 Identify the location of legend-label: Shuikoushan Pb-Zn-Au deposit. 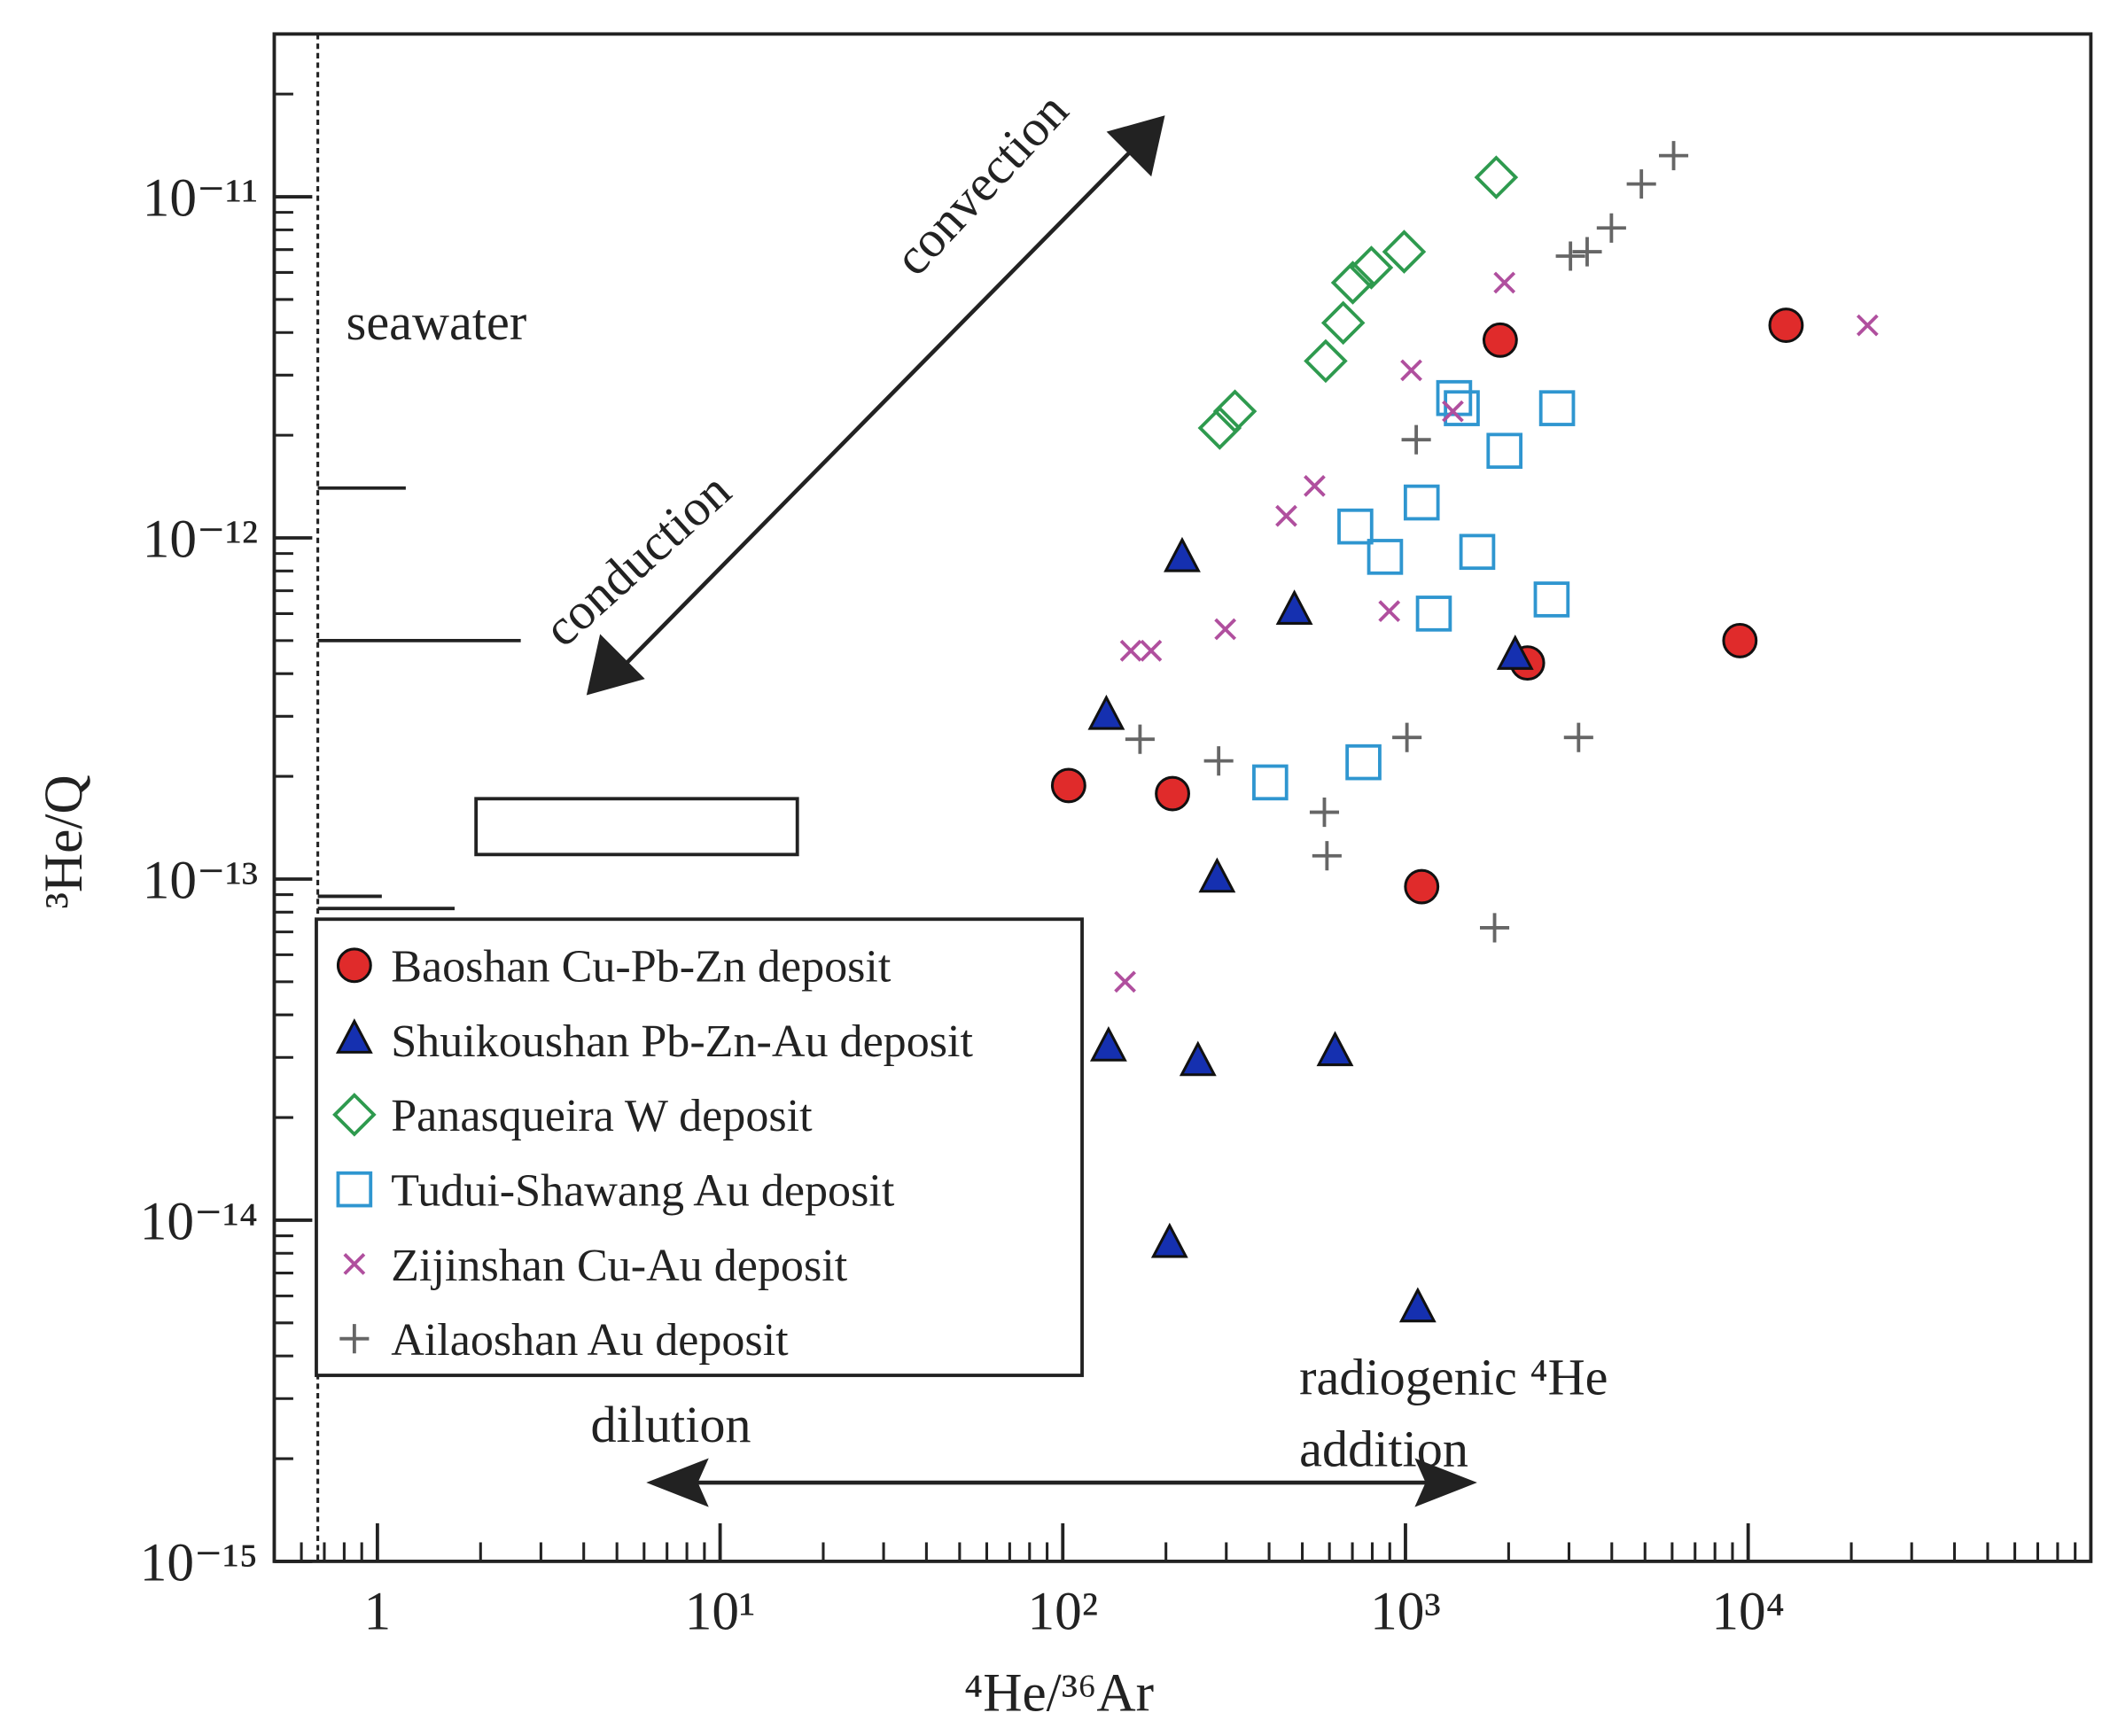
(682, 1041).